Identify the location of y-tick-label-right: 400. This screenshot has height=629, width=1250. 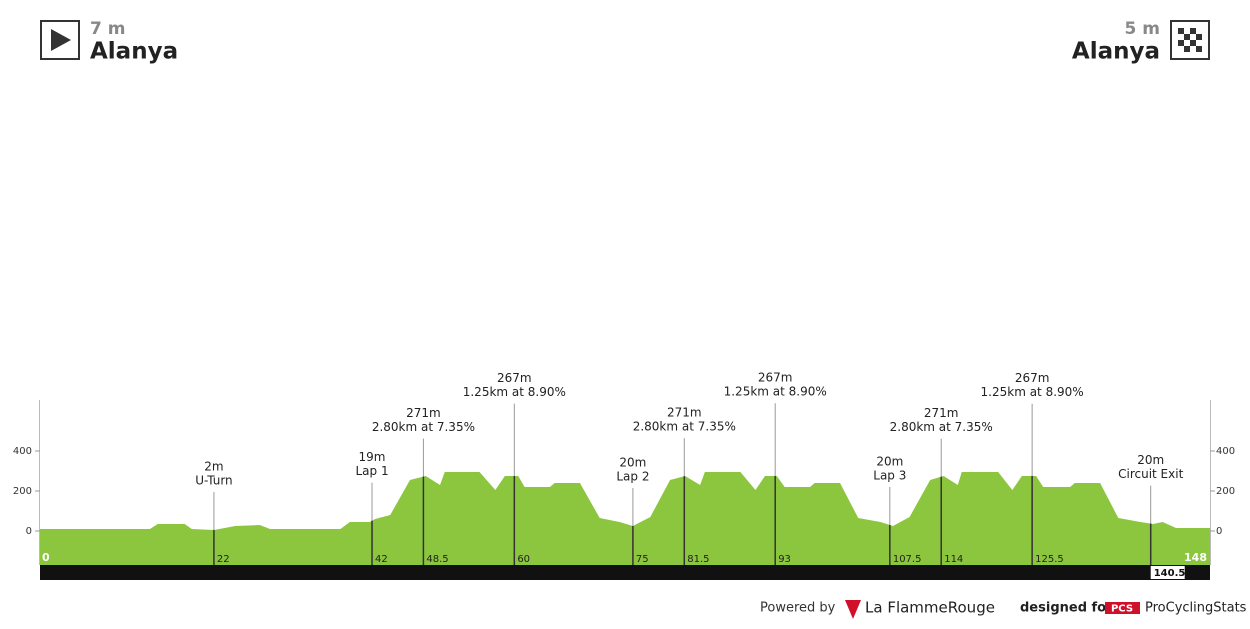
(1225, 451).